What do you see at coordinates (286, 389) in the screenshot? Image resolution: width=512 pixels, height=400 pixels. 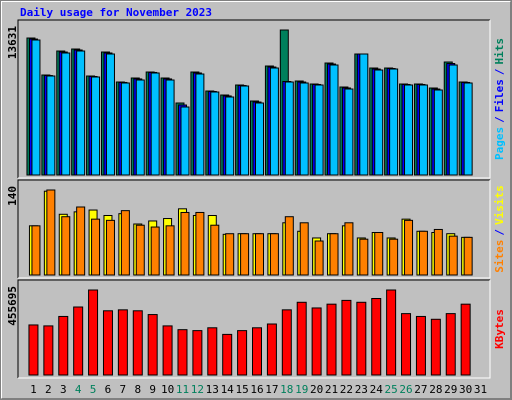 I see `x-tick-label: 18` at bounding box center [286, 389].